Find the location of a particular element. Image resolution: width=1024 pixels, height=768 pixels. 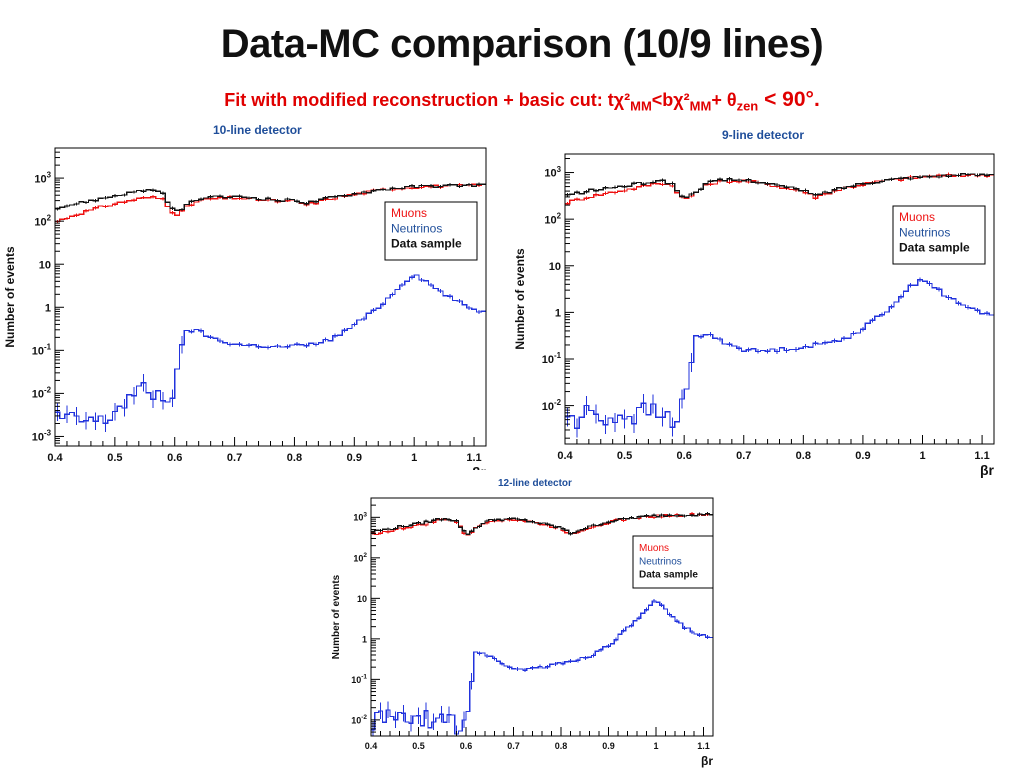

subtitle-sub-1: MM is located at coordinates (641, 106).